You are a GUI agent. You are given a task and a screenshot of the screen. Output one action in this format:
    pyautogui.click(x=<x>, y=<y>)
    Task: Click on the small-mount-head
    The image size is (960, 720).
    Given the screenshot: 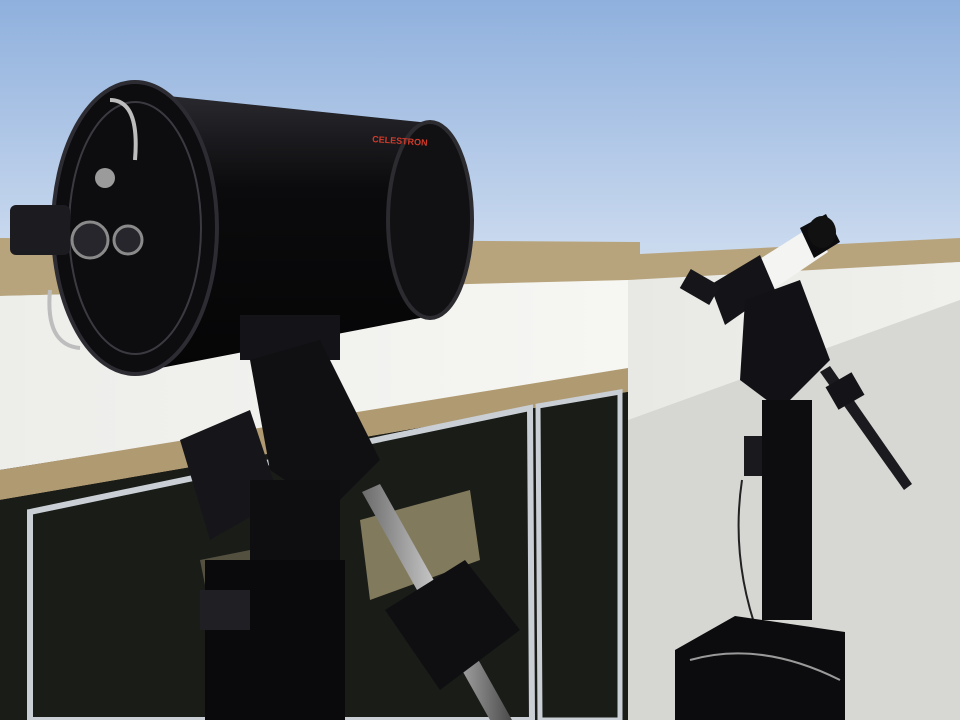 What is the action you would take?
    pyautogui.click(x=785, y=345)
    